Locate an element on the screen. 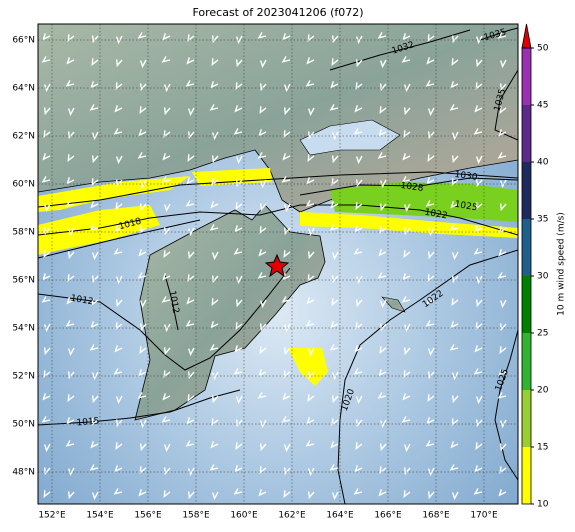 The image size is (575, 532). isobar-label: 1012 is located at coordinates (82, 301).